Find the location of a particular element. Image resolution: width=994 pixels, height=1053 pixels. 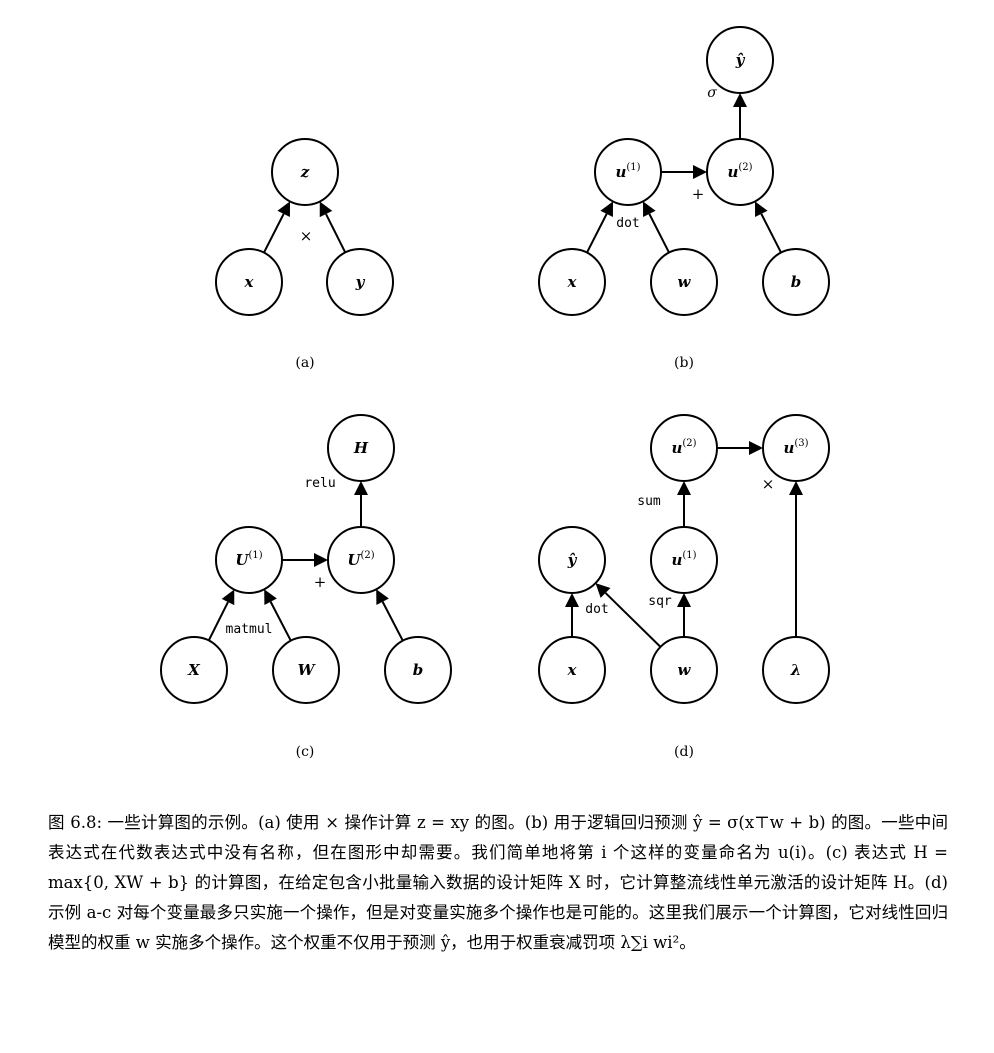

op-label: relu is located at coordinates (319, 483).